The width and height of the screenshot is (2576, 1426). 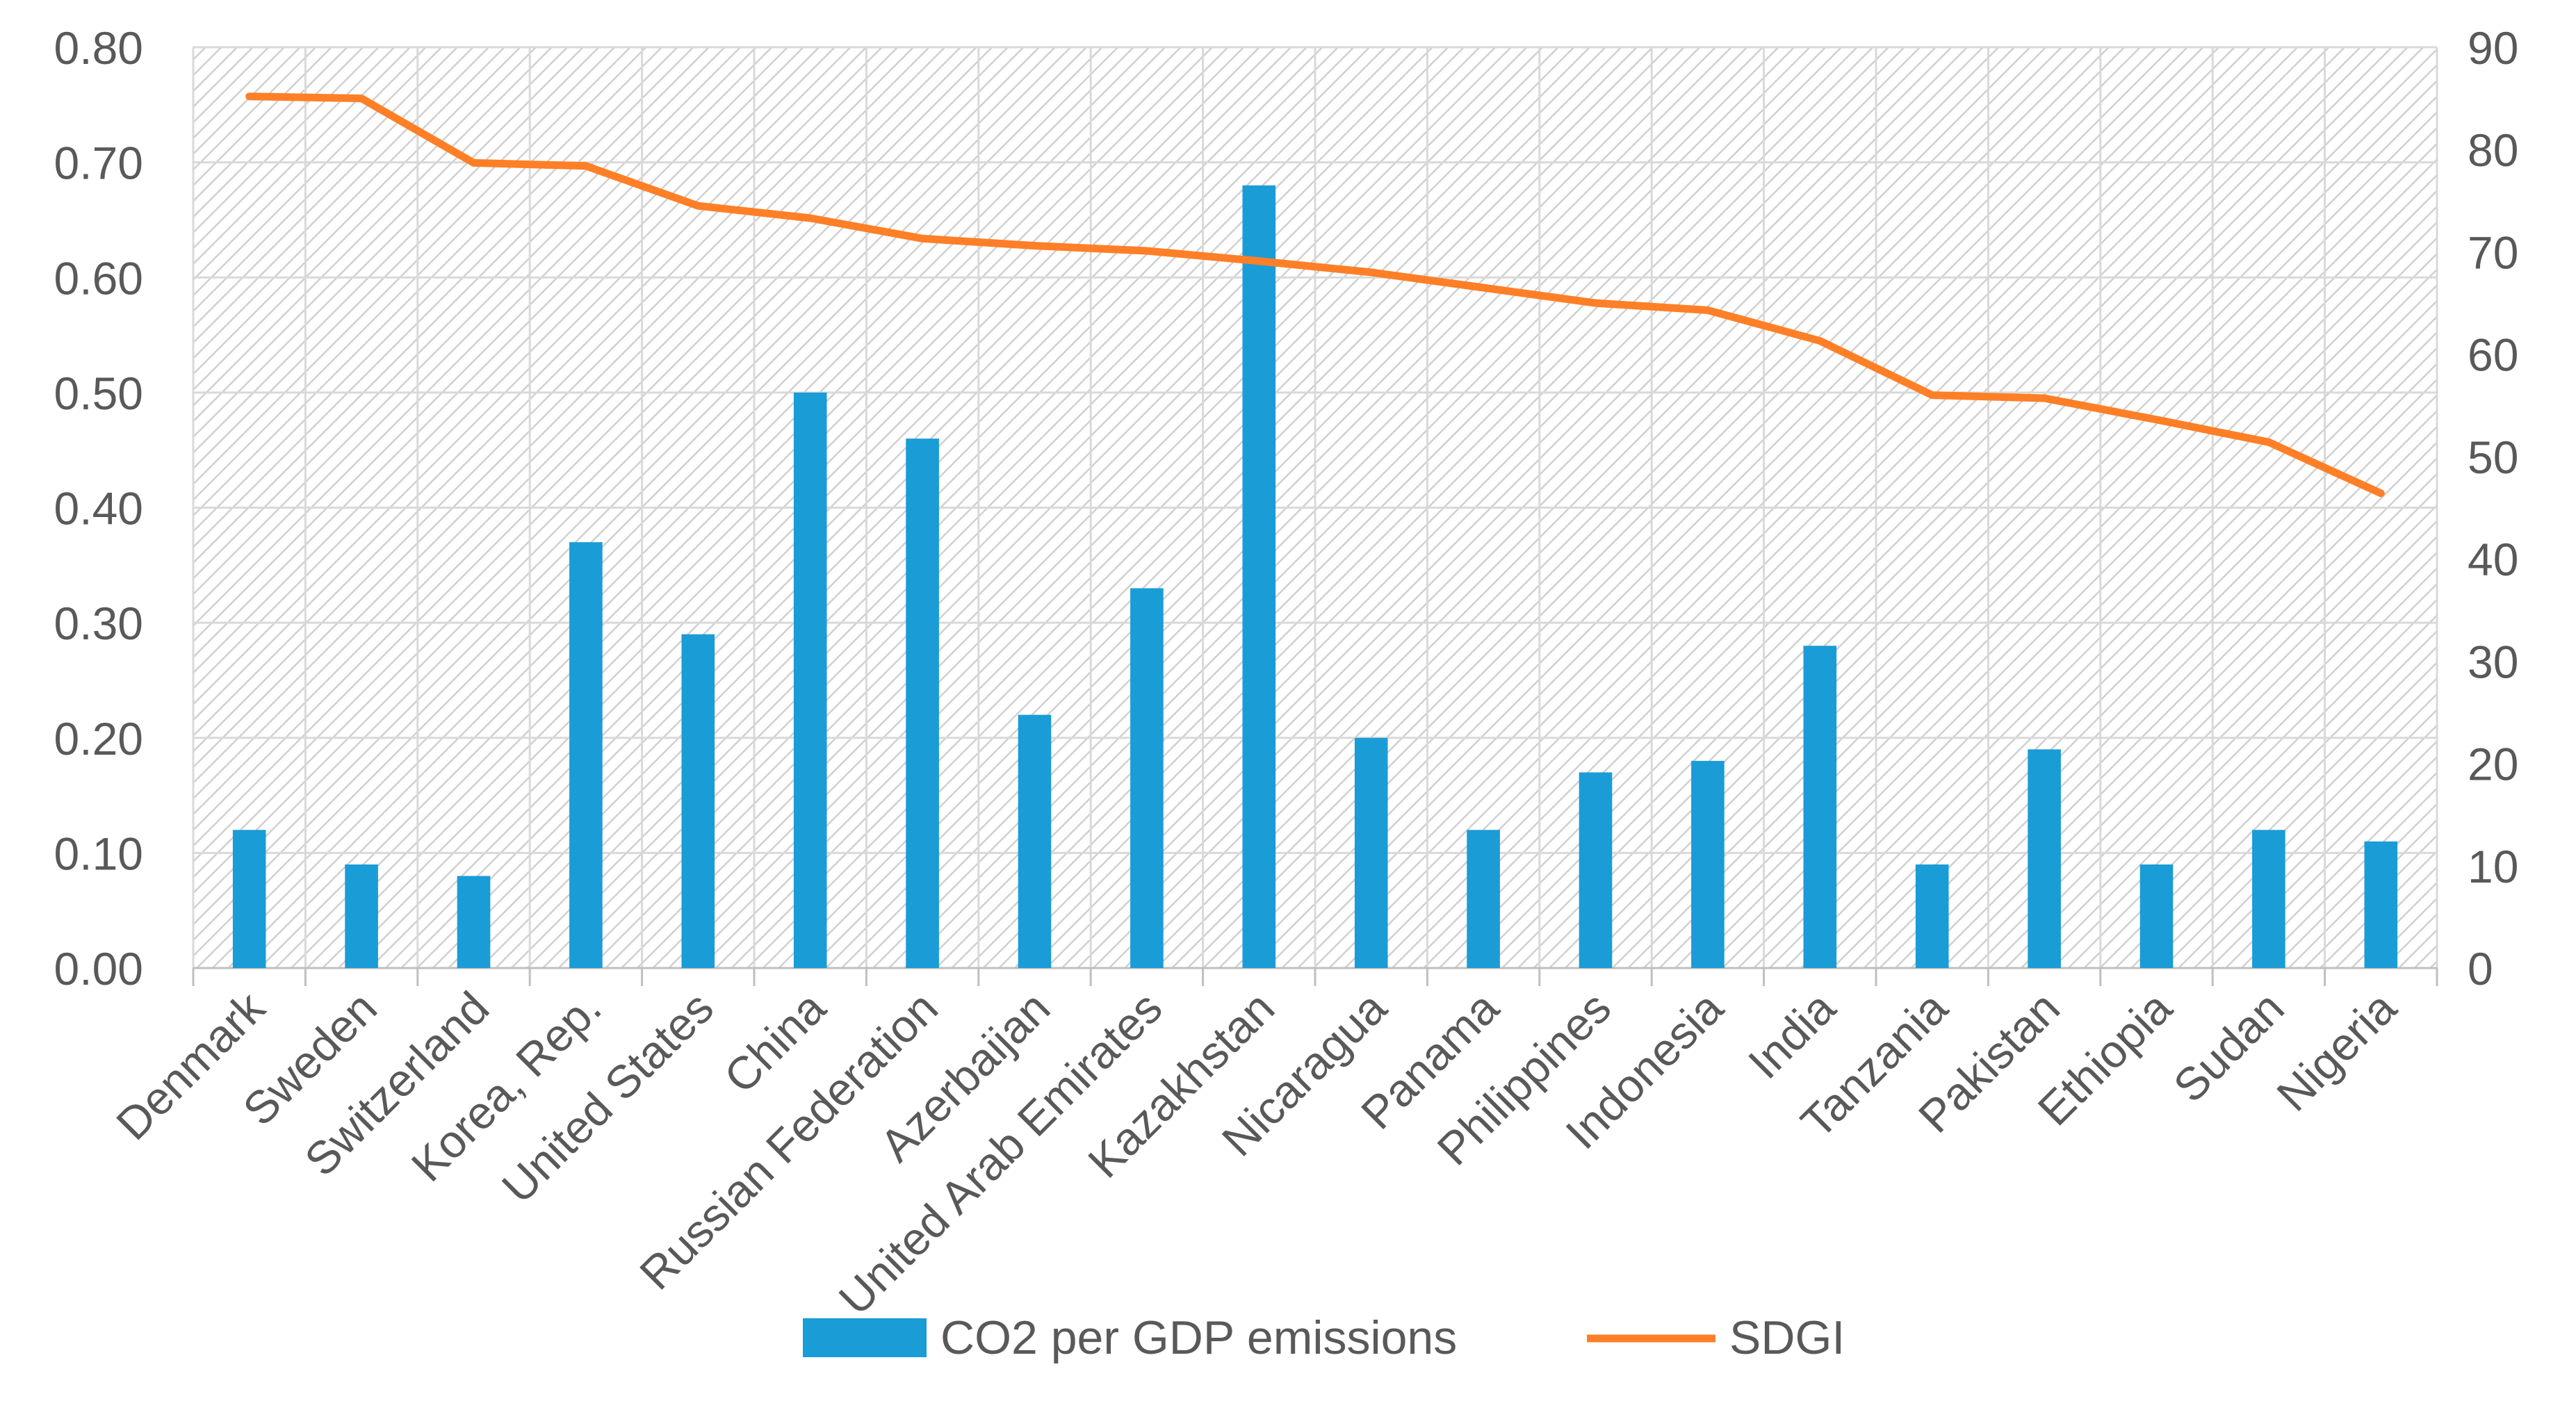 I want to click on right-axis-tick-label: 40, so click(x=2493, y=559).